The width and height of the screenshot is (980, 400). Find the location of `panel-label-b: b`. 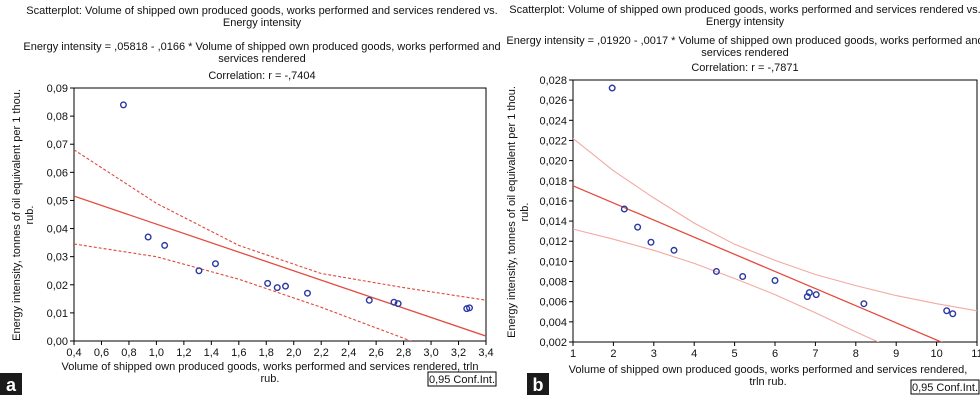

panel-label-b: b is located at coordinates (538, 385).